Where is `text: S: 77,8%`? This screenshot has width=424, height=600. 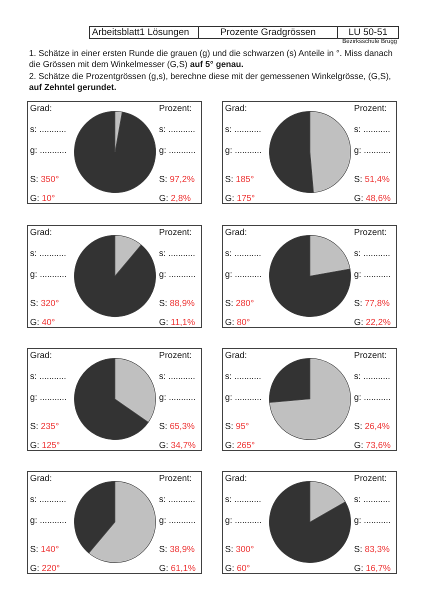
text: S: 77,8% is located at coordinates (372, 303).